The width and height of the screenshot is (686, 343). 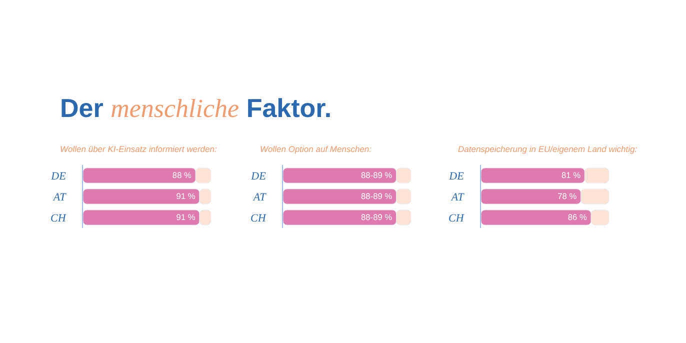 I want to click on chart-subtitle: Wollen über KI-Einsatz informiert werden:, so click(x=139, y=149).